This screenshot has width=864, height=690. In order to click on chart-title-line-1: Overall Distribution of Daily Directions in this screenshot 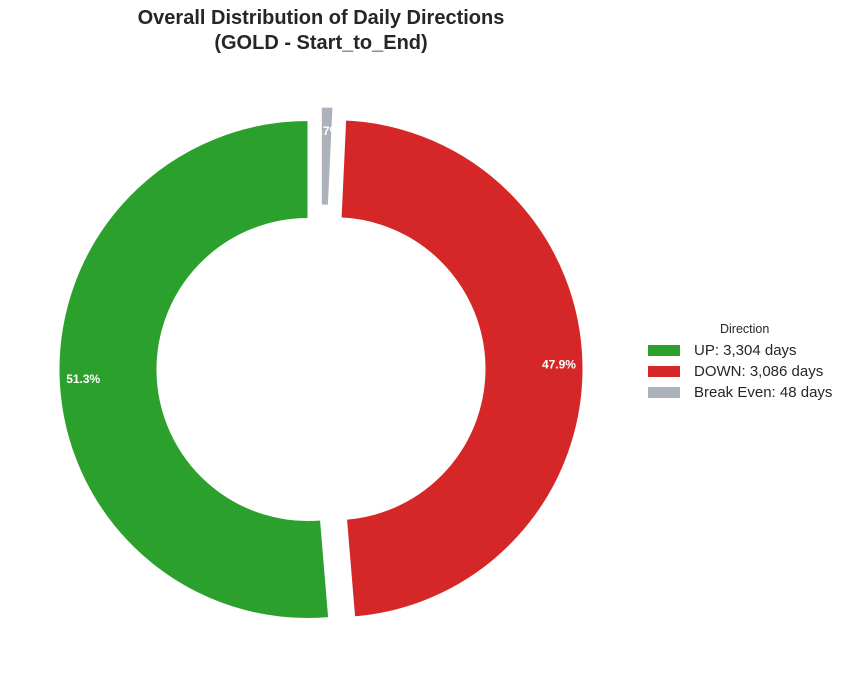, I will do `click(321, 18)`.